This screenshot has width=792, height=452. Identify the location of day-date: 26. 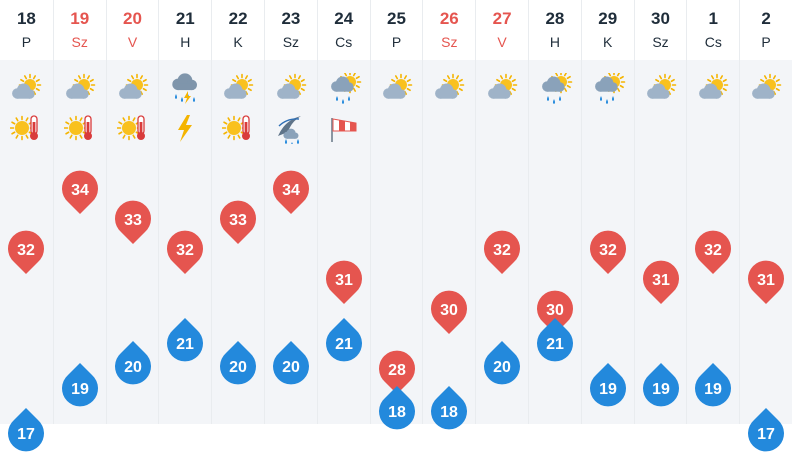
(449, 18).